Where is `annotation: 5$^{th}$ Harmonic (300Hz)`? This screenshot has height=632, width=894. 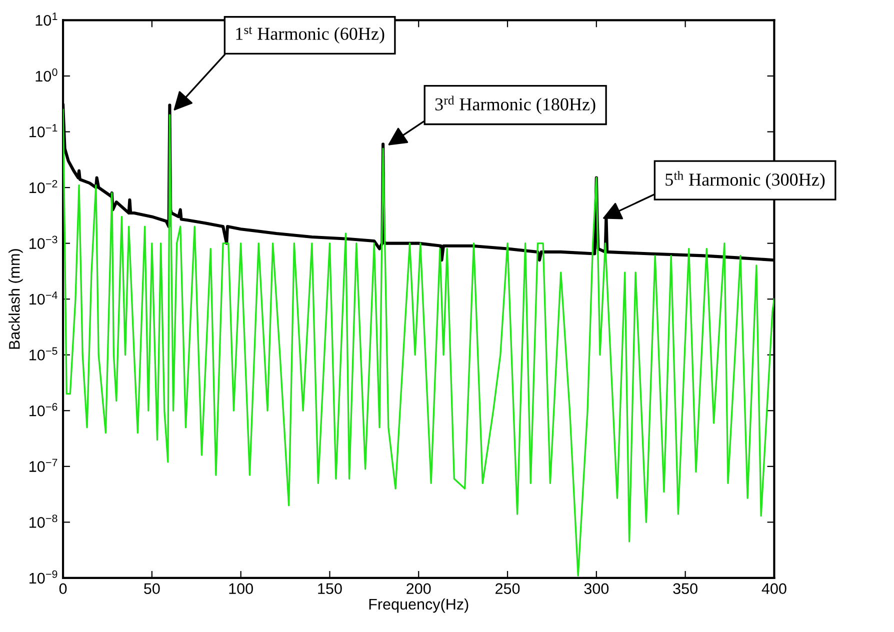 annotation: 5$^{th}$ Harmonic (300Hz) is located at coordinates (745, 180).